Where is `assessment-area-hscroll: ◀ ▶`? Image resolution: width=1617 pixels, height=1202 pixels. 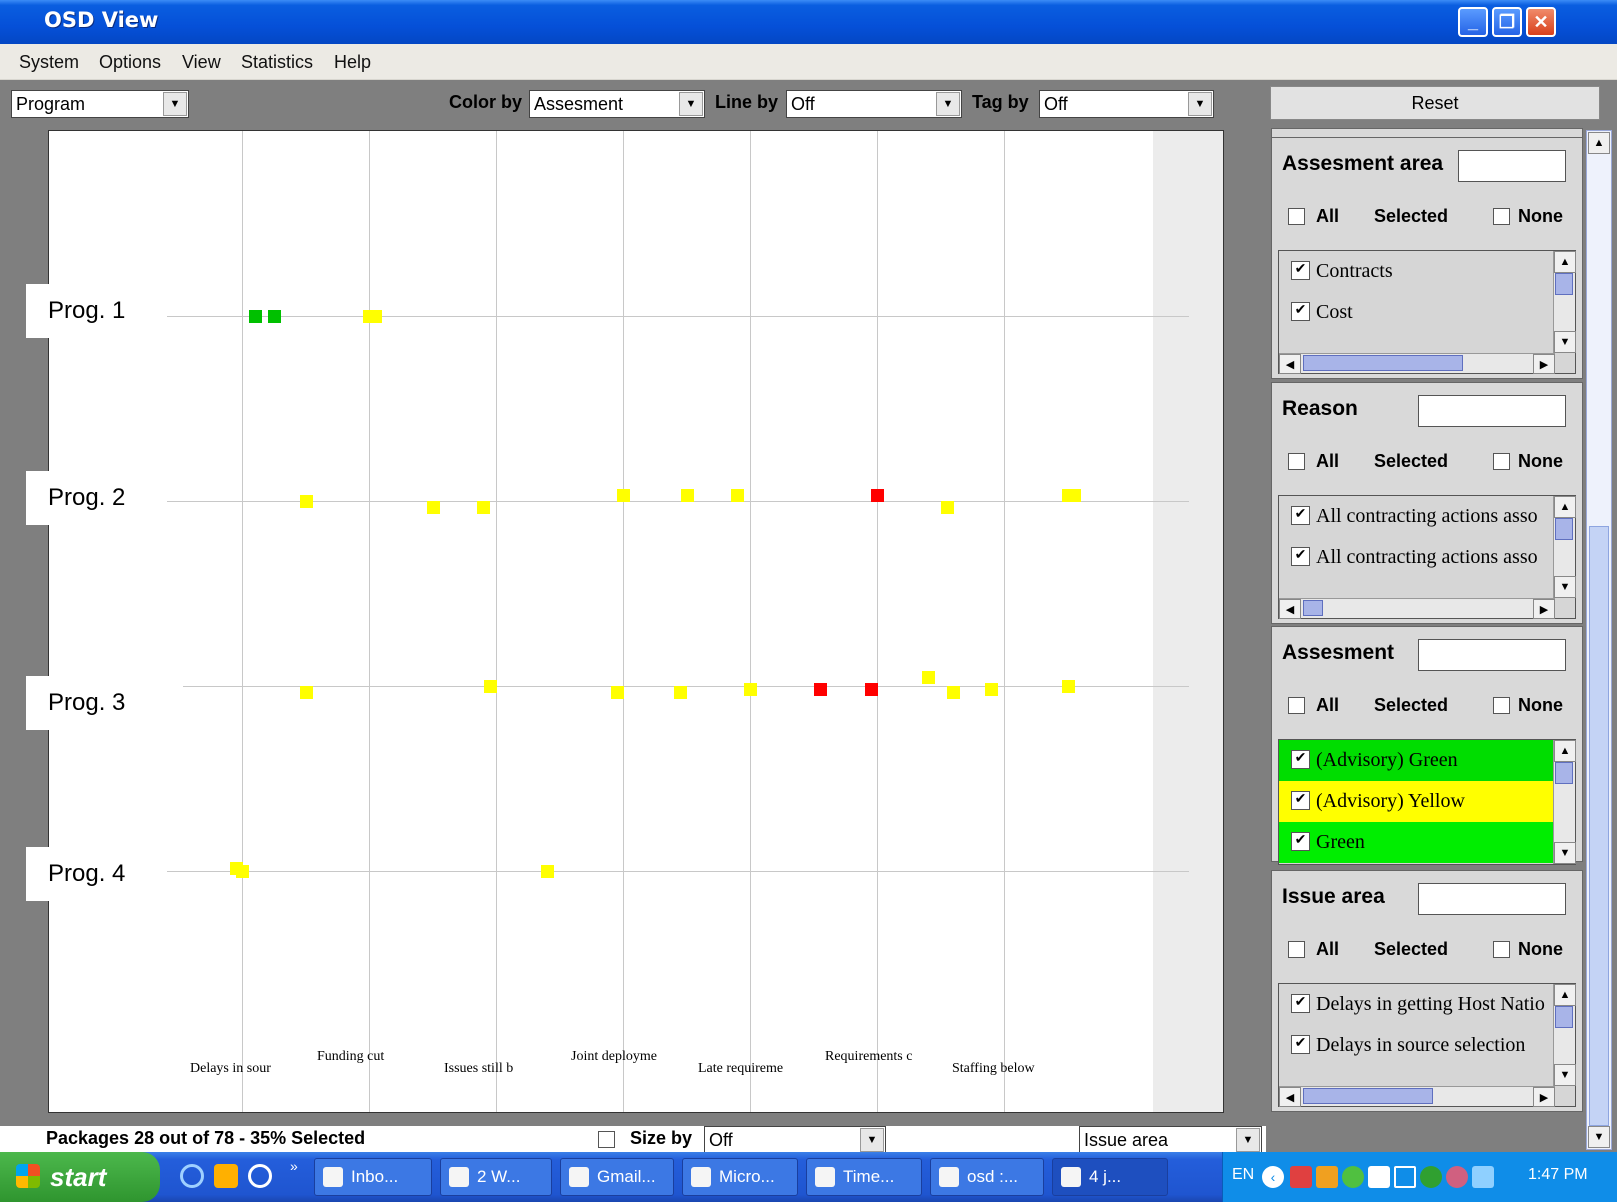
assessment-area-hscroll: ◀ ▶ is located at coordinates (1417, 363).